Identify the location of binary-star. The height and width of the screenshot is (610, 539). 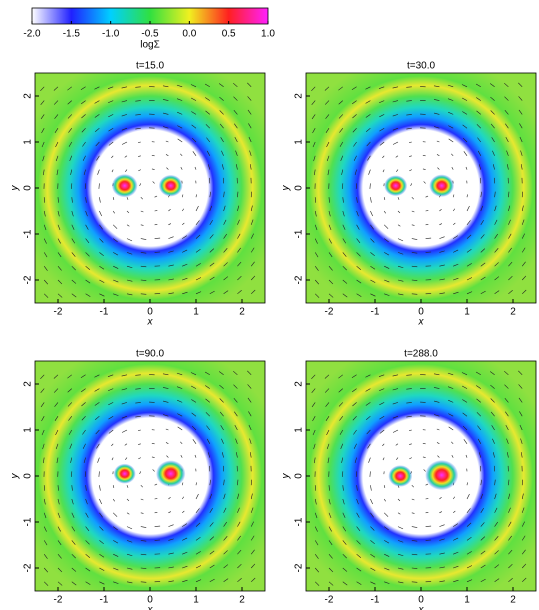
(170, 185).